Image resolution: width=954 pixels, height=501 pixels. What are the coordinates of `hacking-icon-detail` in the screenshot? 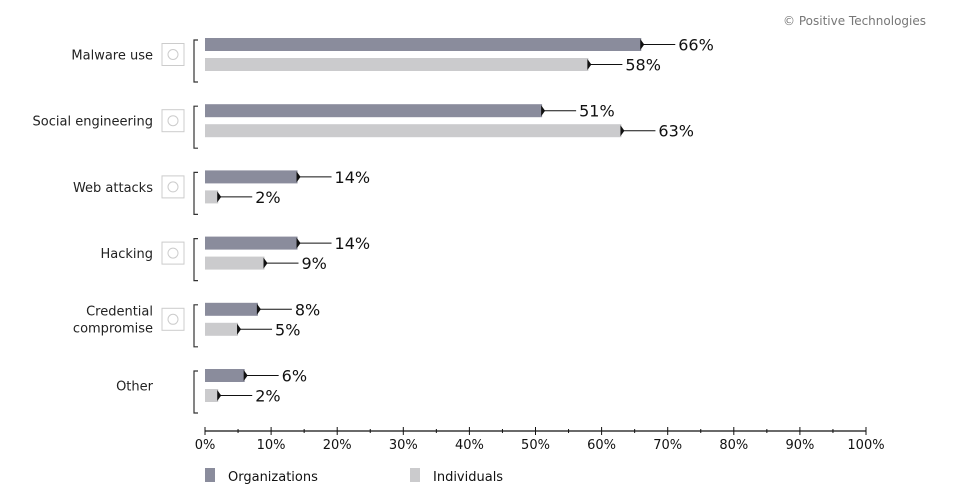 It's located at (173, 253).